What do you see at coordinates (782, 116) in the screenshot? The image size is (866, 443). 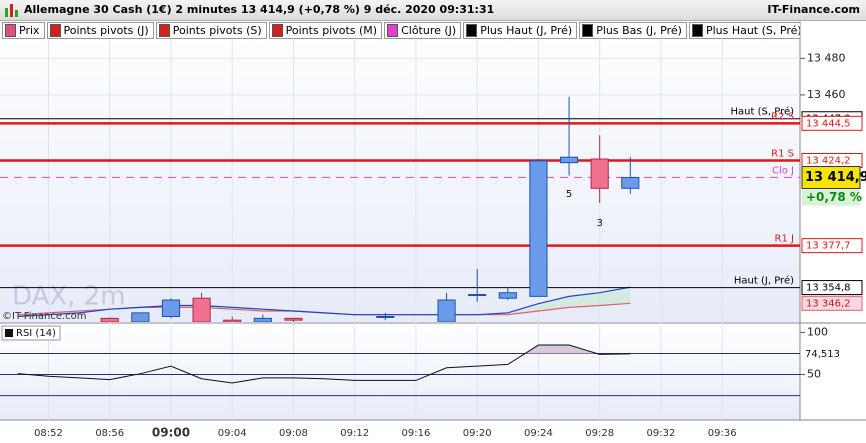 I see `level-name: R2 S` at bounding box center [782, 116].